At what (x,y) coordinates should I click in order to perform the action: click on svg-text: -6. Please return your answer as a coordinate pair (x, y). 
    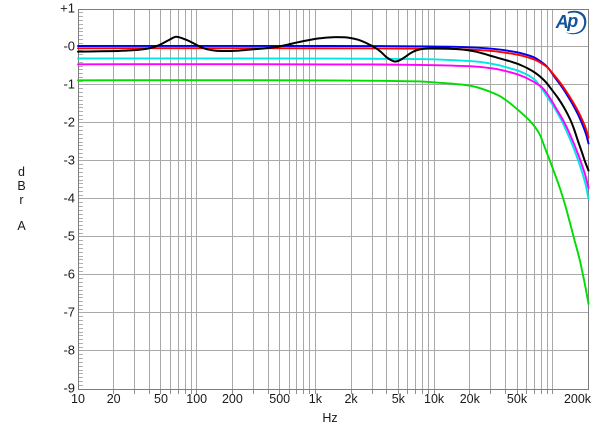
    Looking at the image, I should click on (69, 273).